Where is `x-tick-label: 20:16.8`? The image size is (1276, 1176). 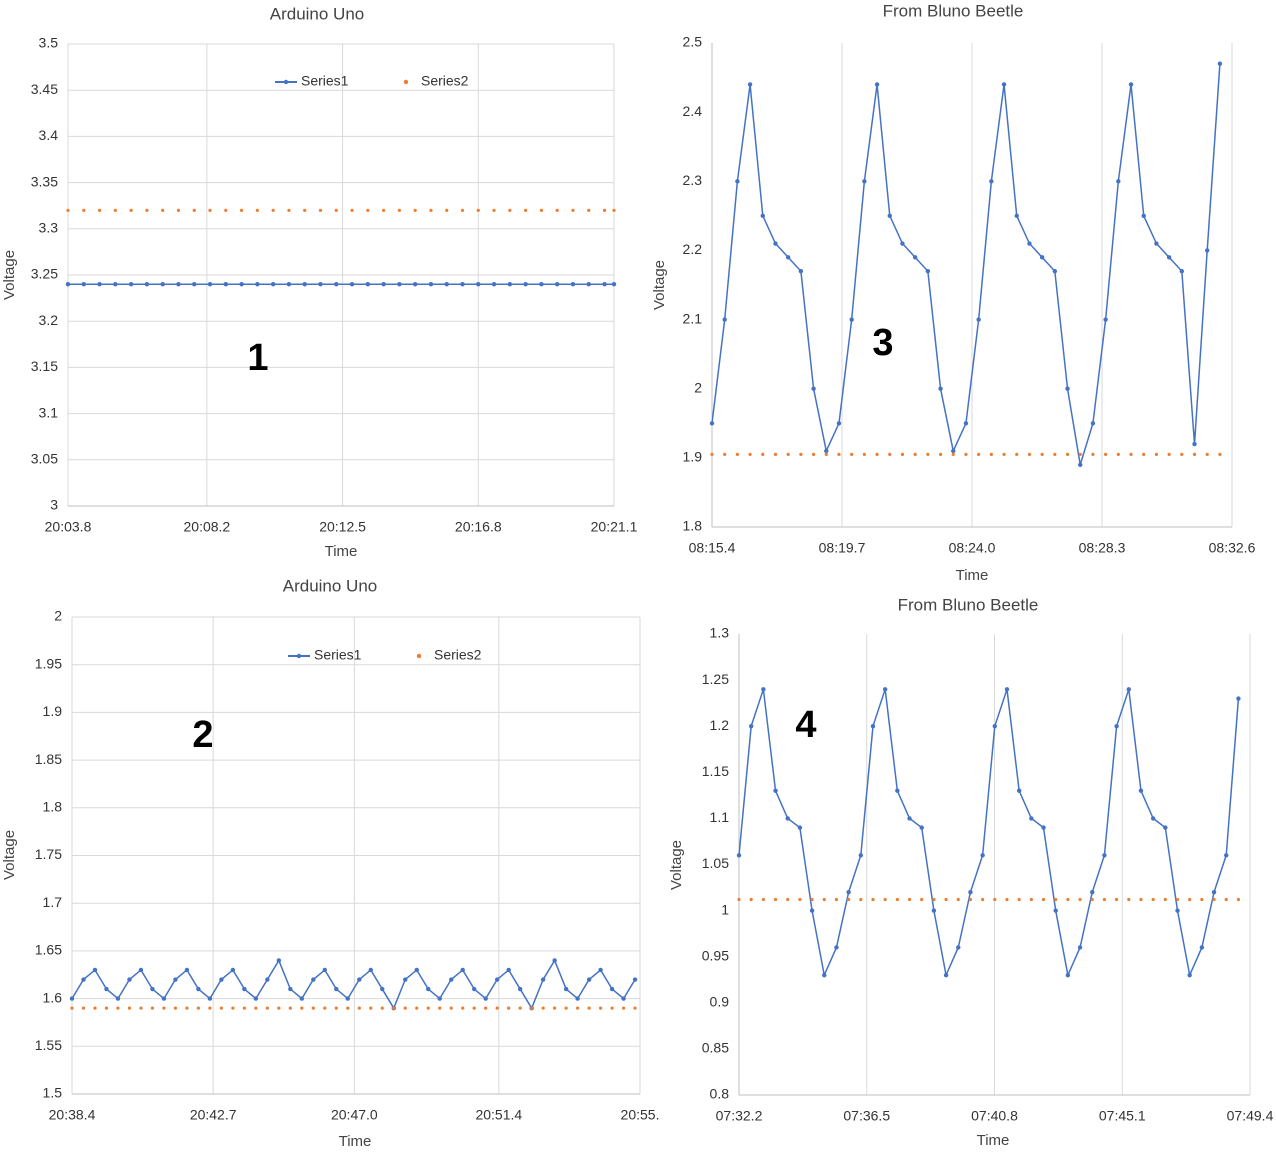 x-tick-label: 20:16.8 is located at coordinates (478, 527).